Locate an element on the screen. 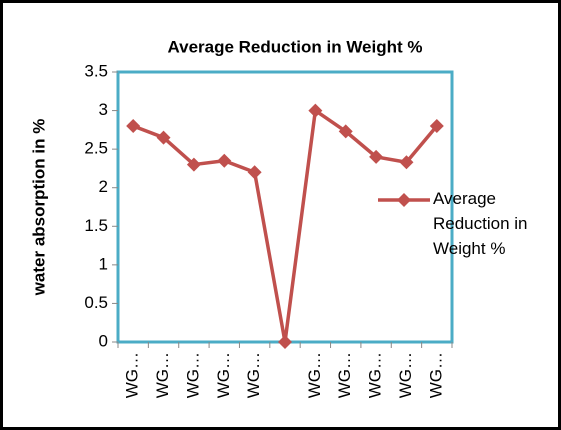  y-tick-label: 0 is located at coordinates (103, 340).